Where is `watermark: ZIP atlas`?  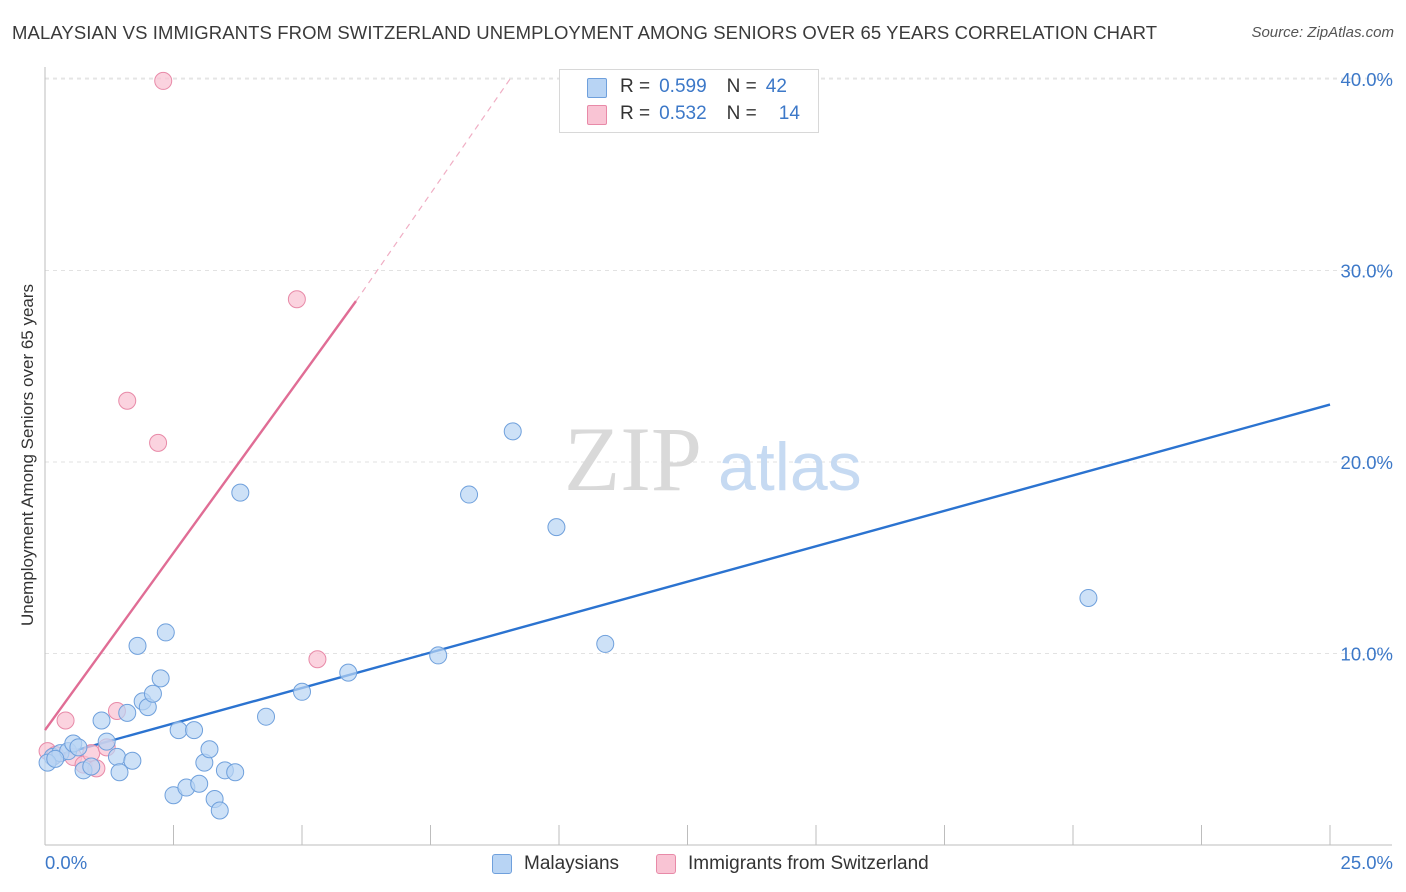
watermark: ZIP atlas is located at coordinates (713, 459).